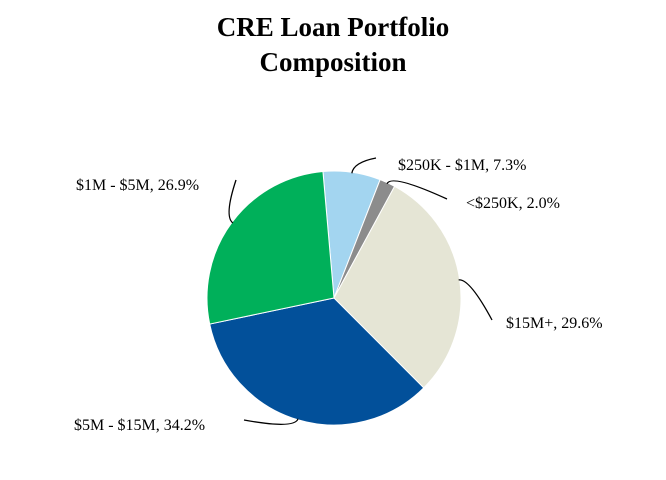 This screenshot has width=666, height=480. I want to click on slice-label-0: $250K - $1M, 7.3%, so click(462, 165).